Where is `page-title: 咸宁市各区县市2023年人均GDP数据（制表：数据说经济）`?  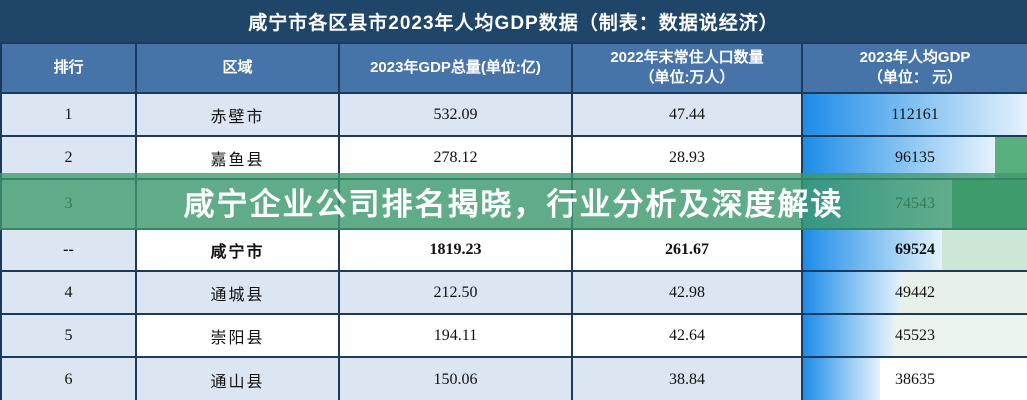
page-title: 咸宁市各区县市2023年人均GDP数据（制表：数据说经济） is located at coordinates (513, 21).